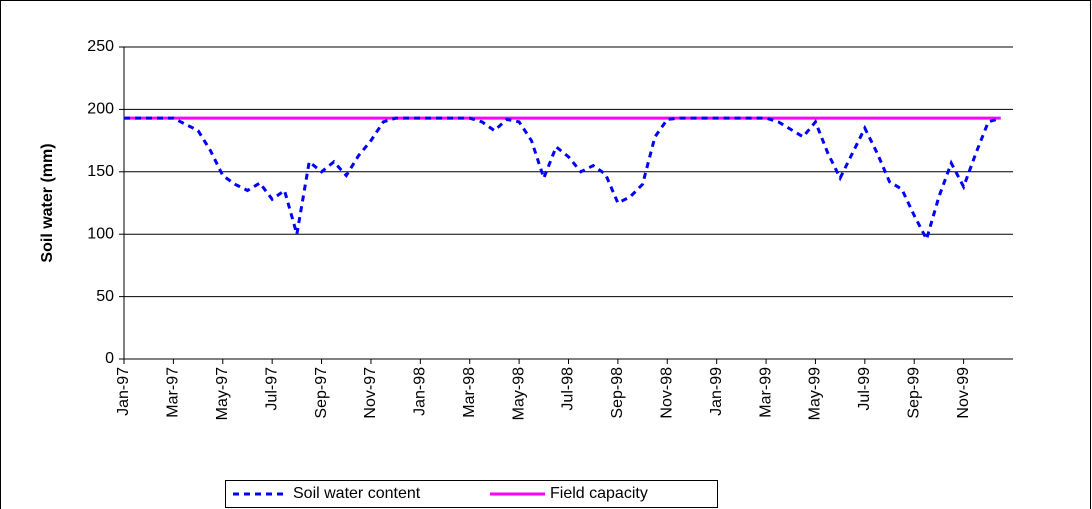  I want to click on x-tick-label: Sep-97, so click(321, 393).